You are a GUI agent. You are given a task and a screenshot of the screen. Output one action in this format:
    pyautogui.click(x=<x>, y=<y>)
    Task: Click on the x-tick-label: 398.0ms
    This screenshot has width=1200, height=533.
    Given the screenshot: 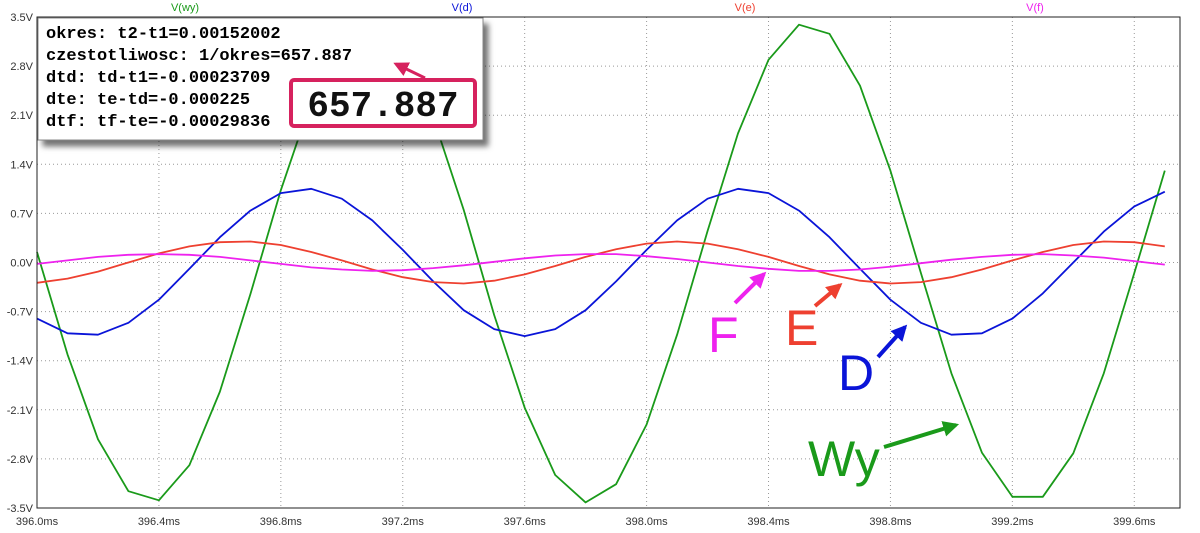 What is the action you would take?
    pyautogui.click(x=646, y=522)
    